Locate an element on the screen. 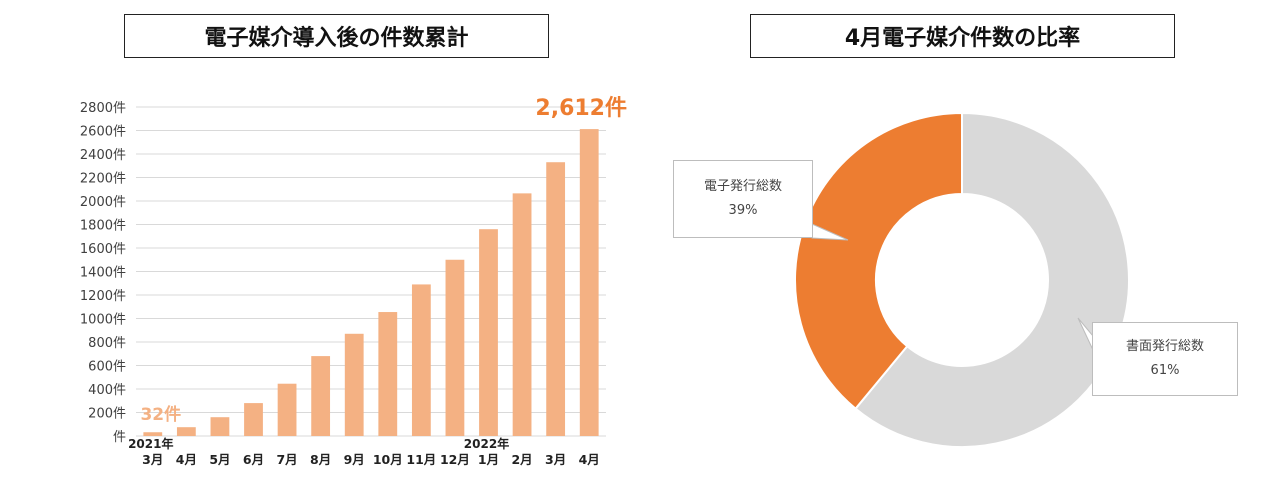 This screenshot has height=482, width=1280. callout-paper: 書面発行総数 61% is located at coordinates (1165, 359).